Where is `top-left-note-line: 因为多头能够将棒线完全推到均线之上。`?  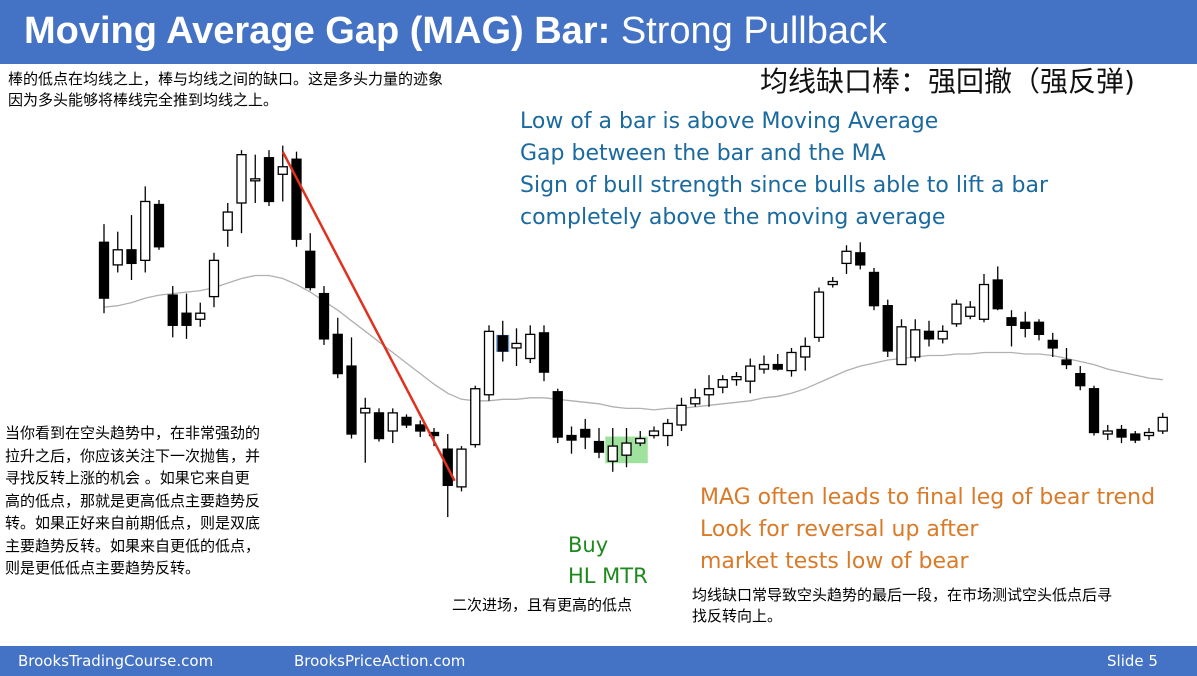
top-left-note-line: 因为多头能够将棒线完全推到均线之上。 is located at coordinates (143, 100).